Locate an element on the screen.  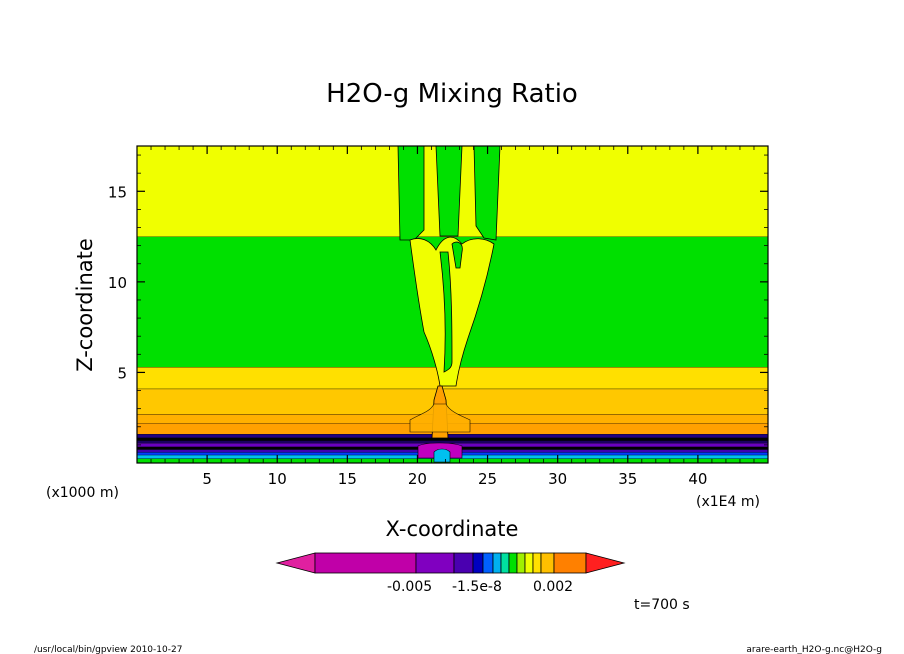
plume-green-right is located at coordinates (487, 193).